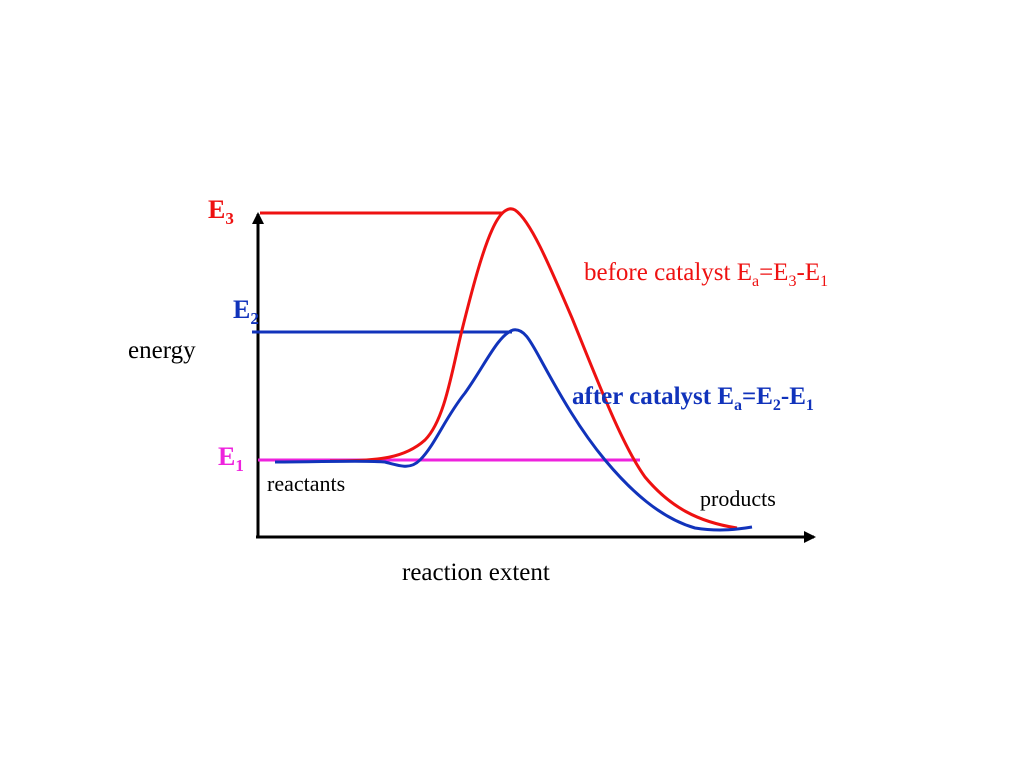 The height and width of the screenshot is (768, 1024). I want to click on after-catalyst-curve, so click(513, 430).